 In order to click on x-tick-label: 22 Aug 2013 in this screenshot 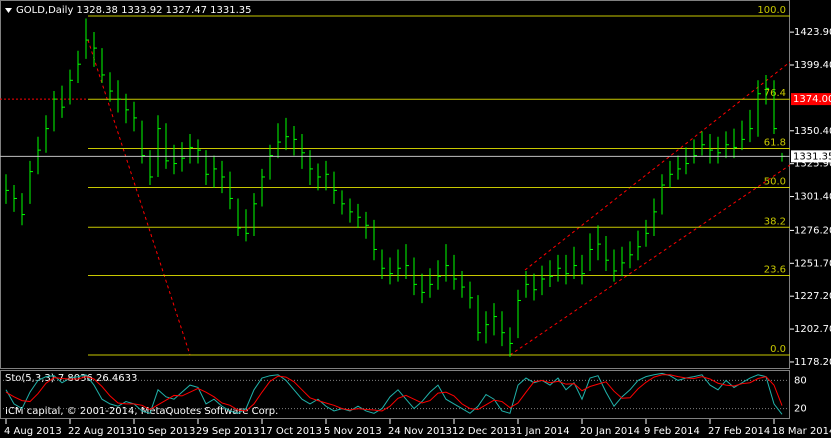, I will do `click(100, 431)`.